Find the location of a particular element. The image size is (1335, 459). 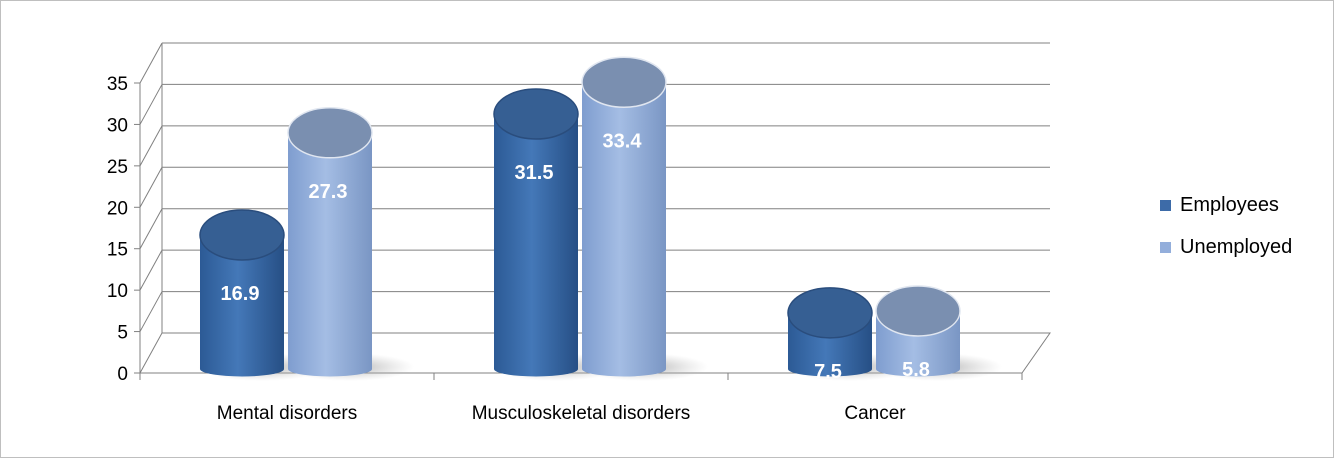

data-label: 27.3 is located at coordinates (328, 192).